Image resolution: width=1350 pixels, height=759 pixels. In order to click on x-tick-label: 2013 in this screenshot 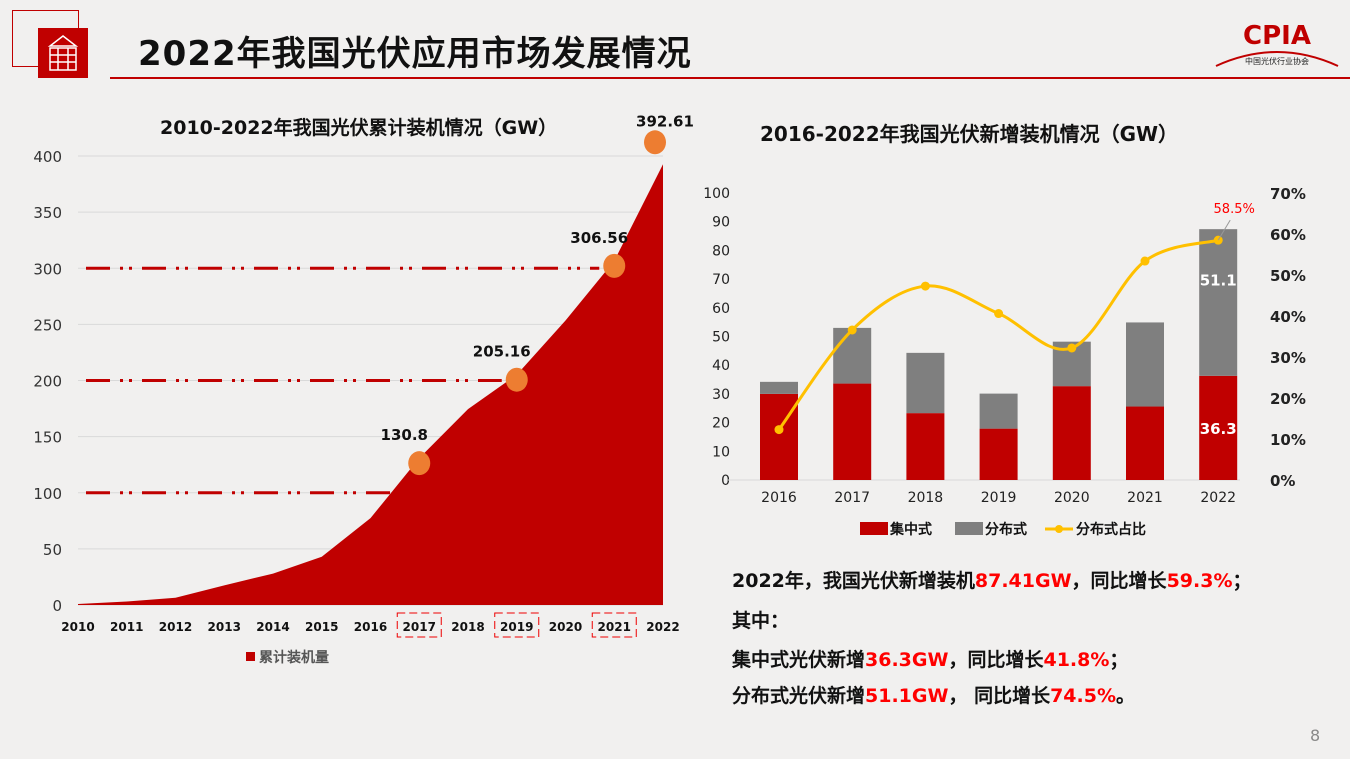, I will do `click(224, 627)`.